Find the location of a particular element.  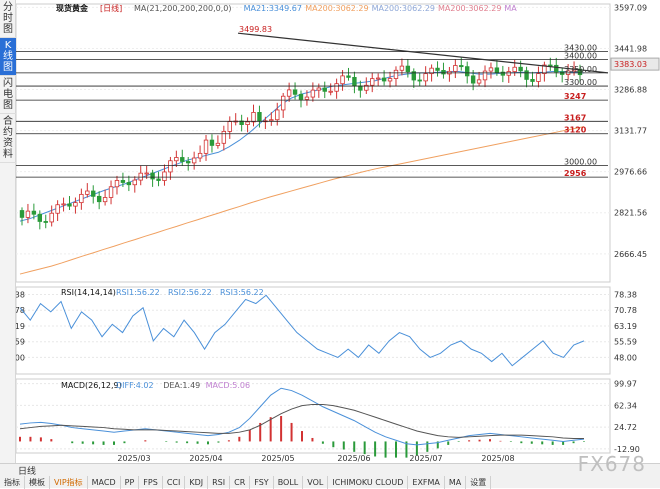

rsi-y-tick: 70.78 is located at coordinates (625, 310).